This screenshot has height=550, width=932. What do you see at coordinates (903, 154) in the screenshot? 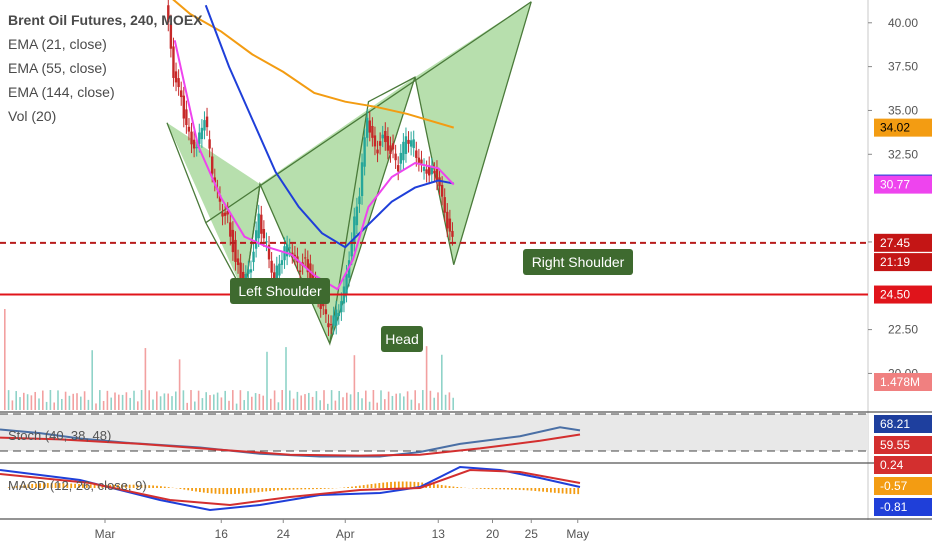
I see `y-tick-label: 32.50` at bounding box center [903, 154].